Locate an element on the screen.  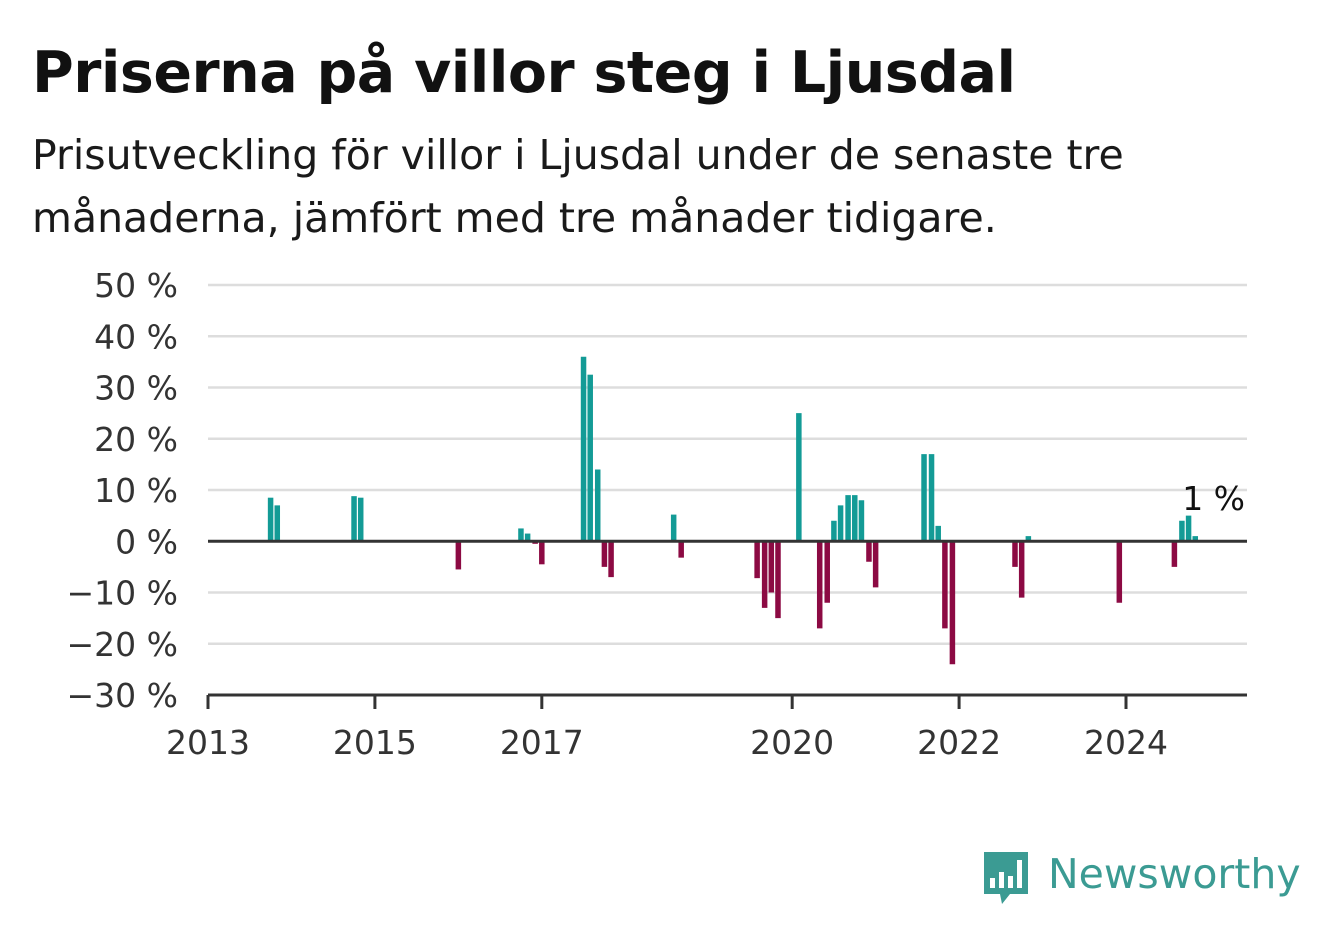
newsworthy-logo: Newsworthy is located at coordinates (1140, 879).